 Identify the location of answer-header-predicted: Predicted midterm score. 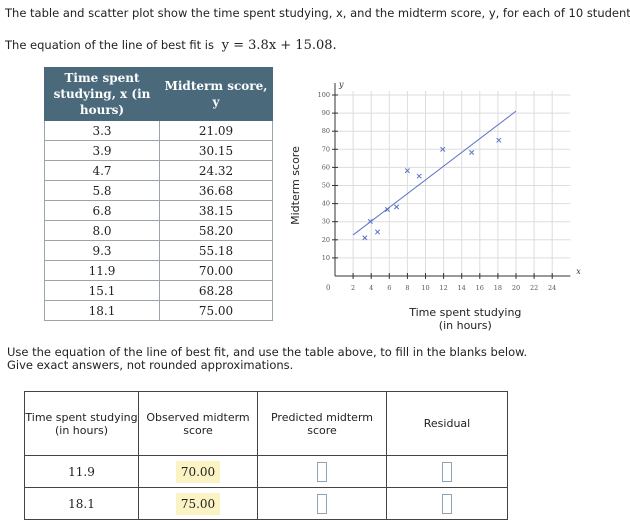
(322, 423).